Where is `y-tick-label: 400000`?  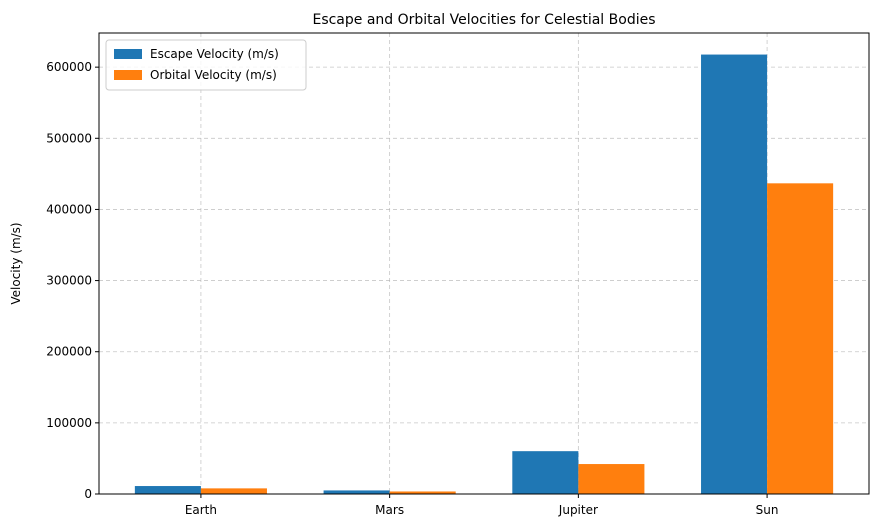
y-tick-label: 400000 is located at coordinates (69, 209).